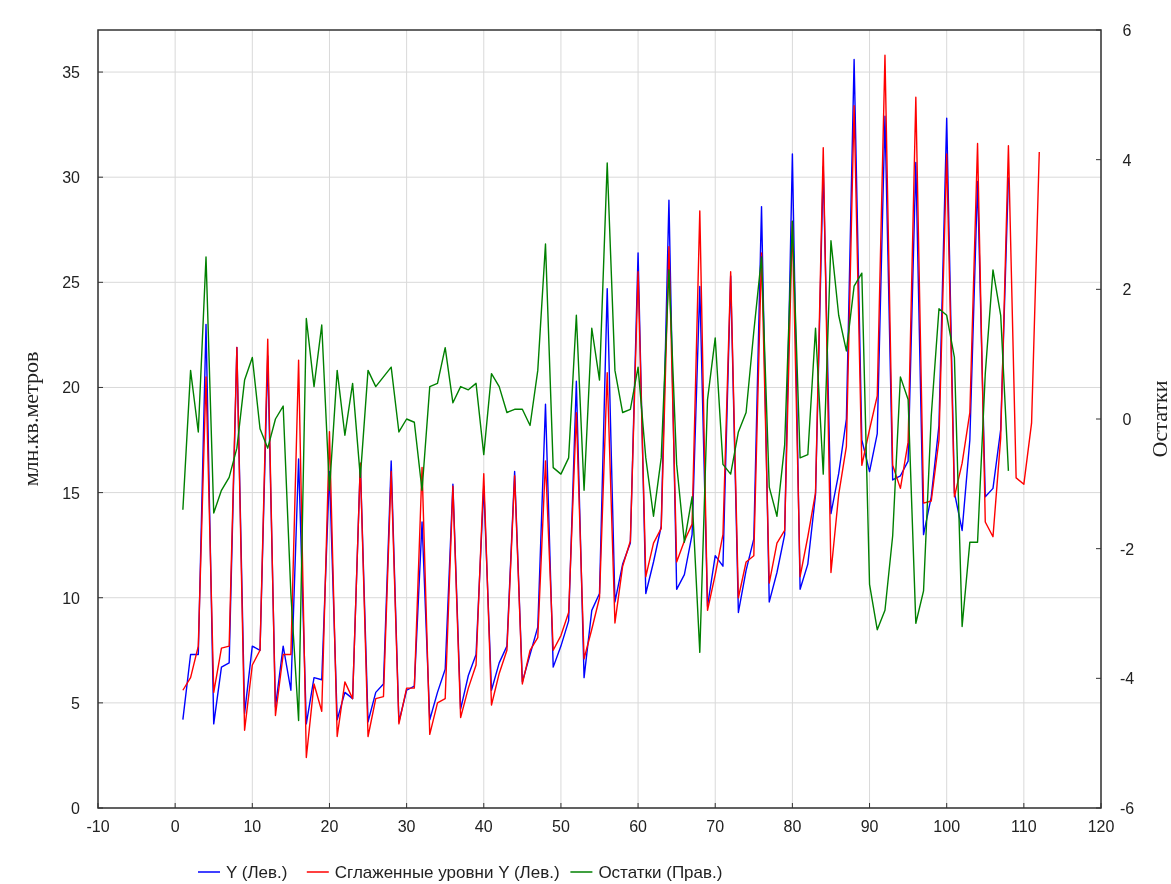 The width and height of the screenshot is (1171, 884). Describe the element at coordinates (638, 826) in the screenshot. I see `x-tick-label: 60` at that location.